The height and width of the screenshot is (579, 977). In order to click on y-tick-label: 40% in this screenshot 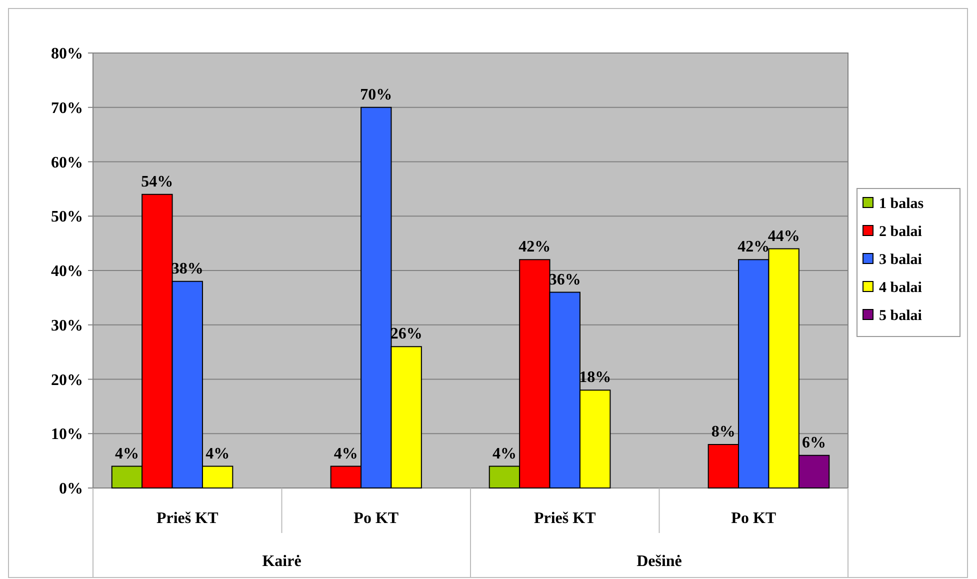, I will do `click(67, 271)`.